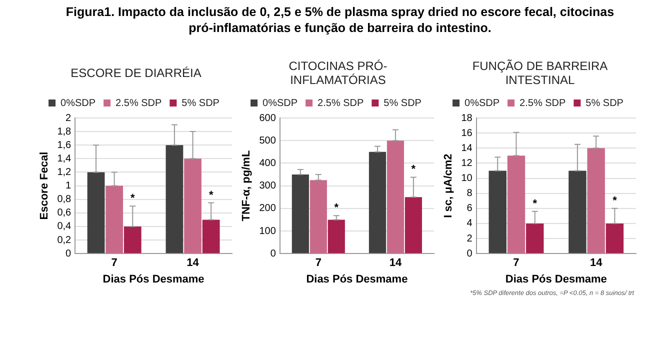 The width and height of the screenshot is (655, 340). I want to click on y-tick-label: 10, so click(467, 178).